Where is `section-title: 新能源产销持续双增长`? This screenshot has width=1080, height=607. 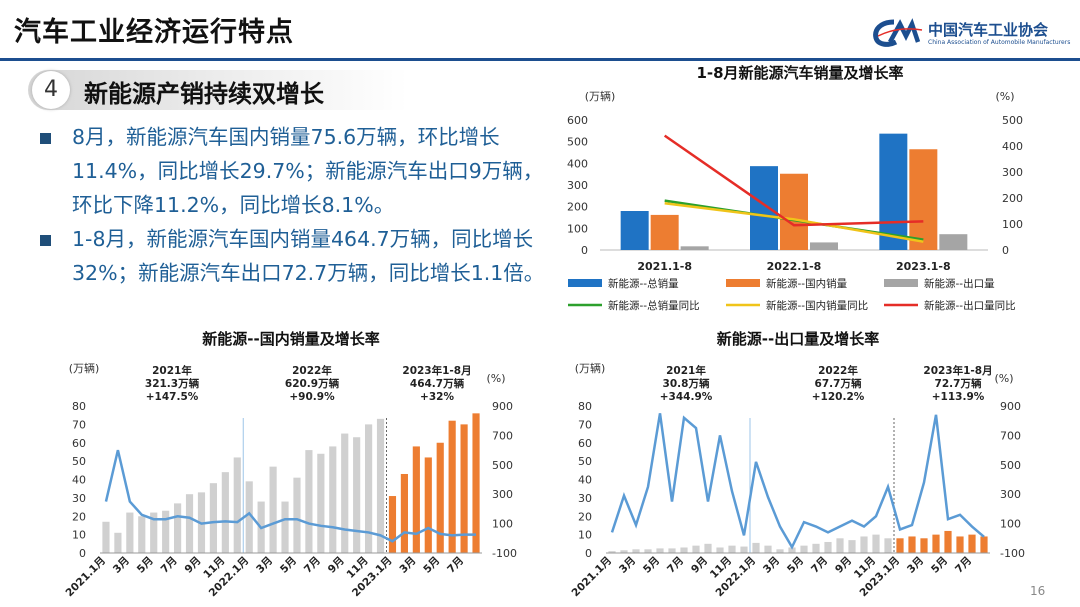
section-title: 新能源产销持续双增长 is located at coordinates (204, 94).